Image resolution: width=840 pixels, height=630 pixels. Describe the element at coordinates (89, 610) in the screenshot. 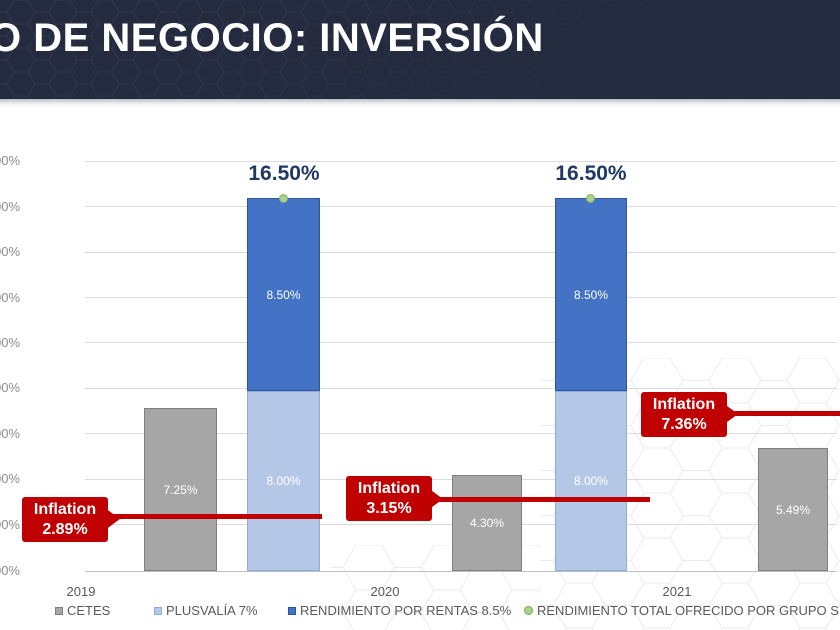

I see `legend-label: CETES` at that location.